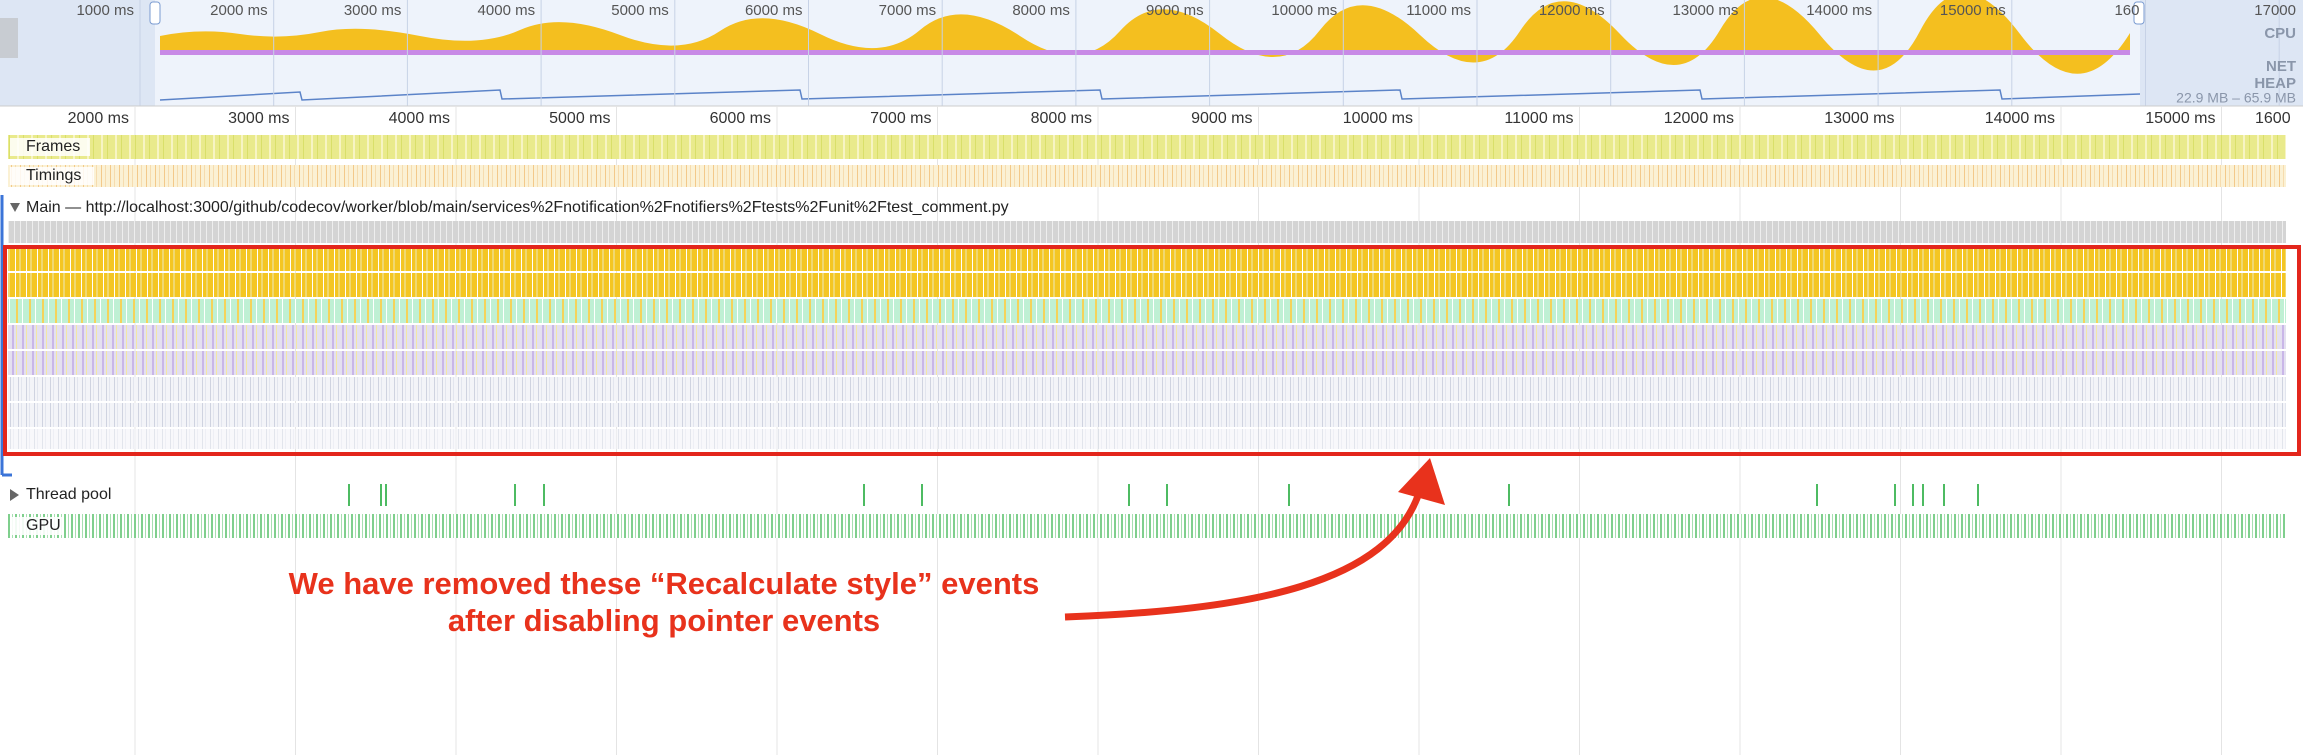 The height and width of the screenshot is (755, 2303). What do you see at coordinates (1973, 10) in the screenshot?
I see `overview-tick-label: 15000 ms` at bounding box center [1973, 10].